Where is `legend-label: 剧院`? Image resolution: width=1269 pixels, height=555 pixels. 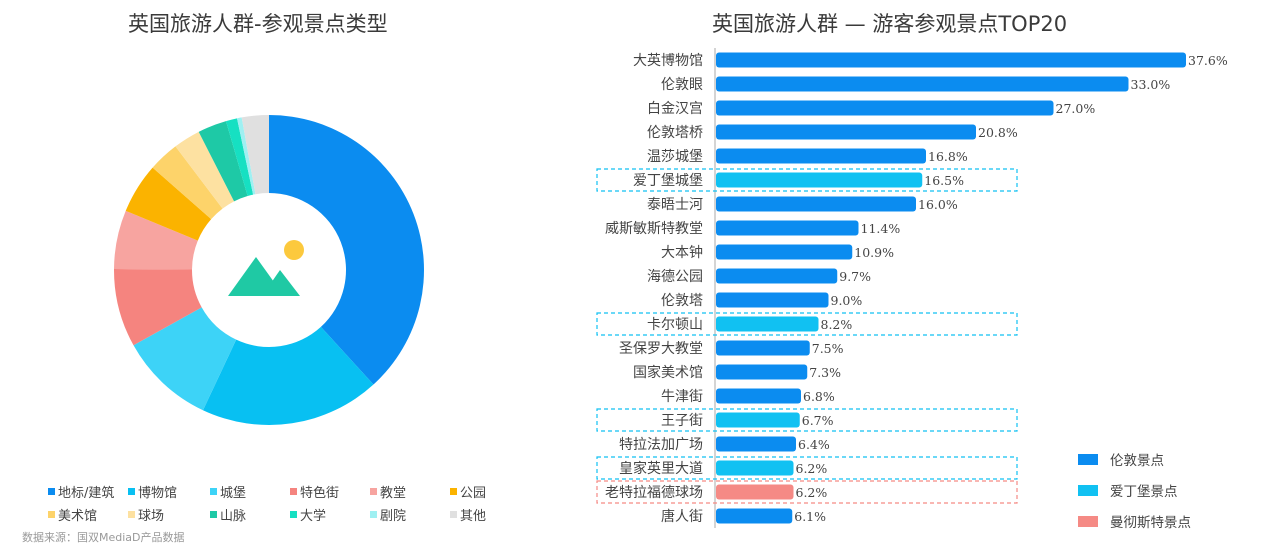 legend-label: 剧院 is located at coordinates (393, 516).